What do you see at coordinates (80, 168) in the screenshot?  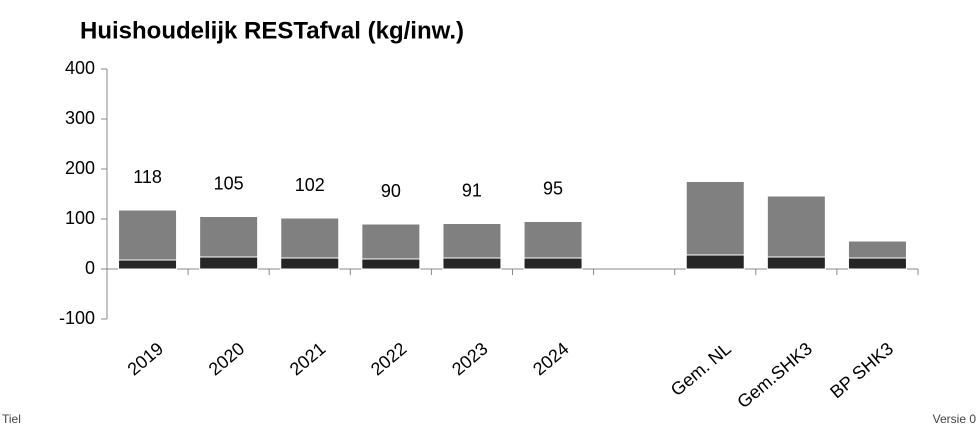 I see `y-tick-label: 200` at bounding box center [80, 168].